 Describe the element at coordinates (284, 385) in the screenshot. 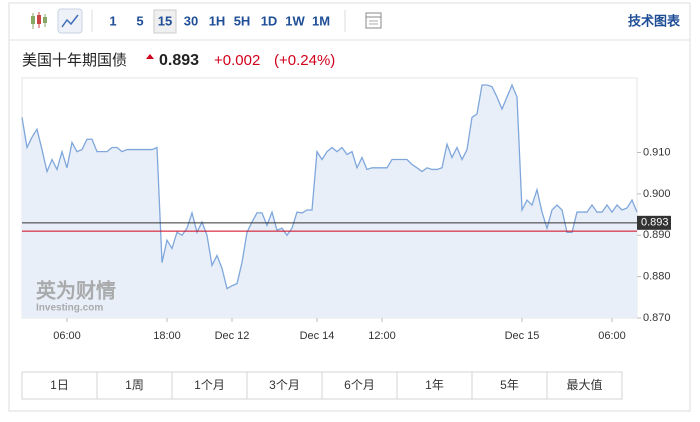

I see `range-label: 3个月` at that location.